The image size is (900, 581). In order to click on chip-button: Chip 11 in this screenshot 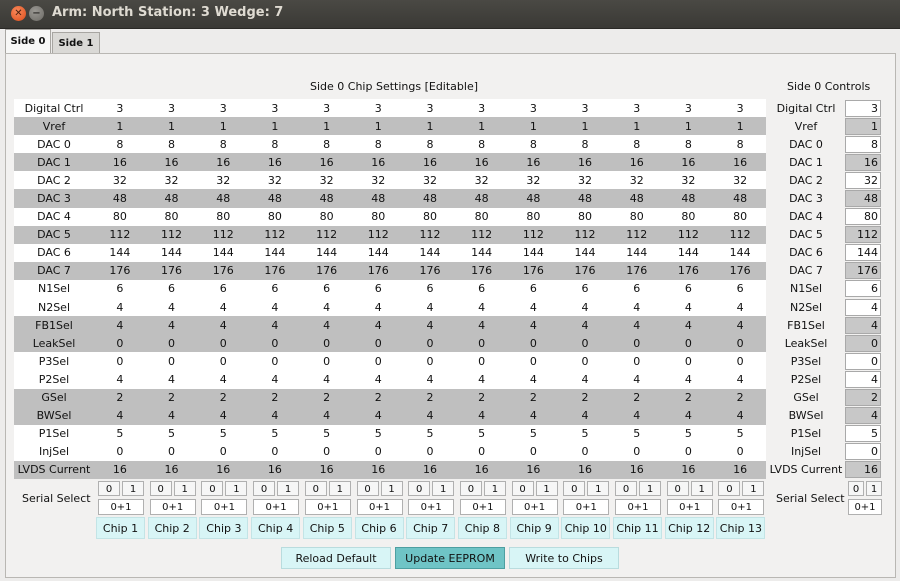, I will do `click(637, 528)`.